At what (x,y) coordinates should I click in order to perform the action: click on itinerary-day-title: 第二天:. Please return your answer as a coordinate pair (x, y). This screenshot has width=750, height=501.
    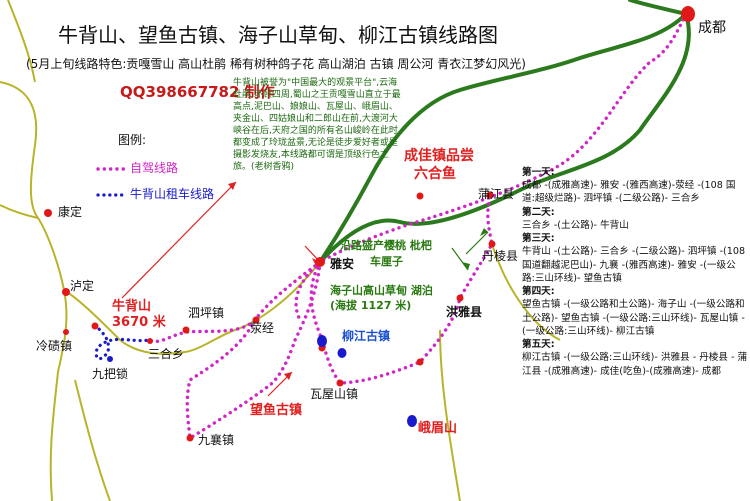
    Looking at the image, I should click on (538, 212).